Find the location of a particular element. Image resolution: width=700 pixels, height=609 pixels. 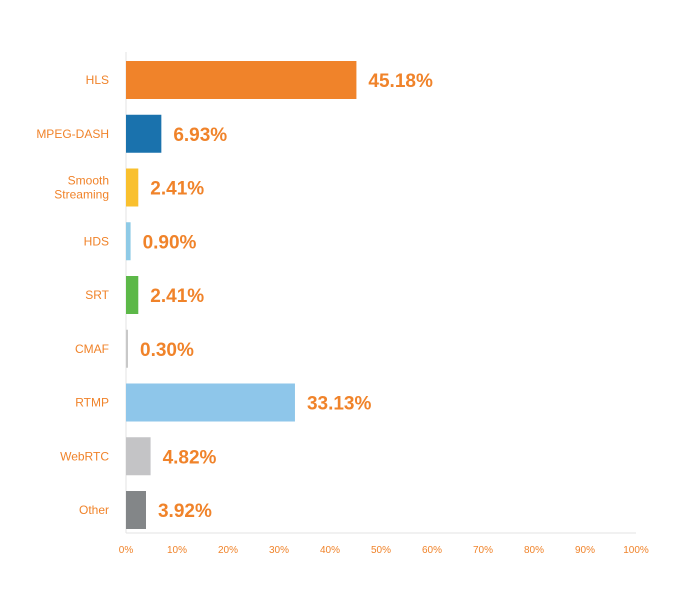

x-tick-label: 50% is located at coordinates (381, 550).